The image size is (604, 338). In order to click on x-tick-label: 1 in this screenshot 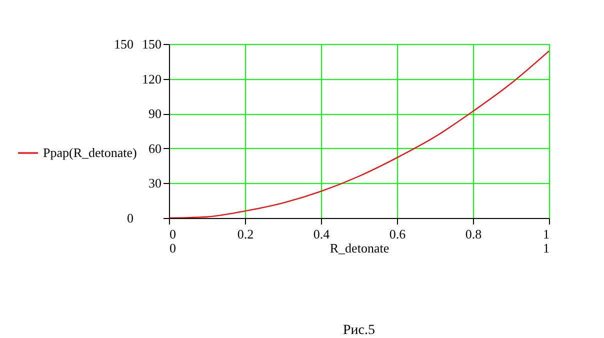, I will do `click(546, 234)`.